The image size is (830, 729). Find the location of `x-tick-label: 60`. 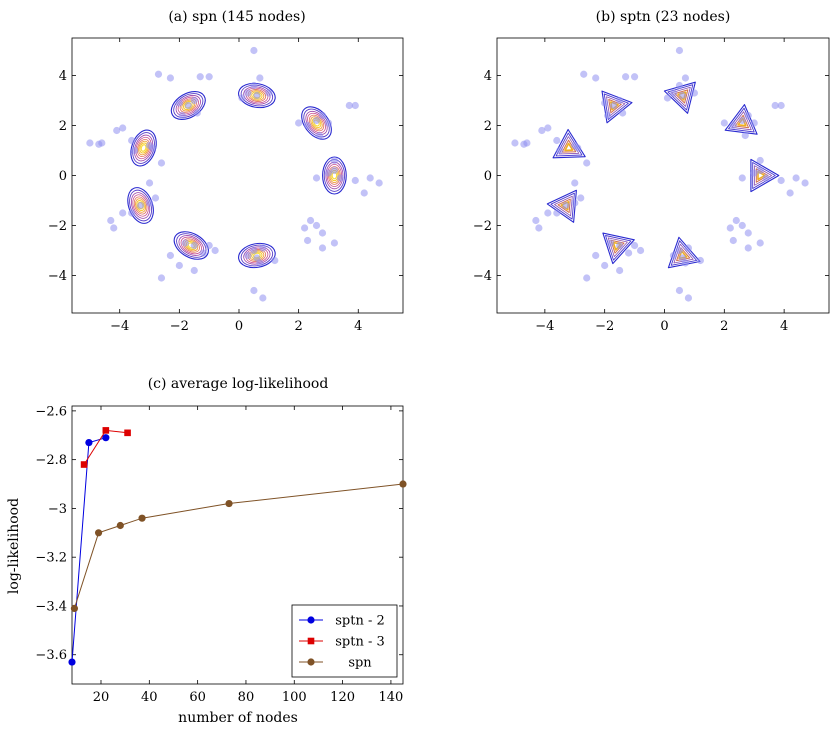

x-tick-label: 60 is located at coordinates (197, 697).